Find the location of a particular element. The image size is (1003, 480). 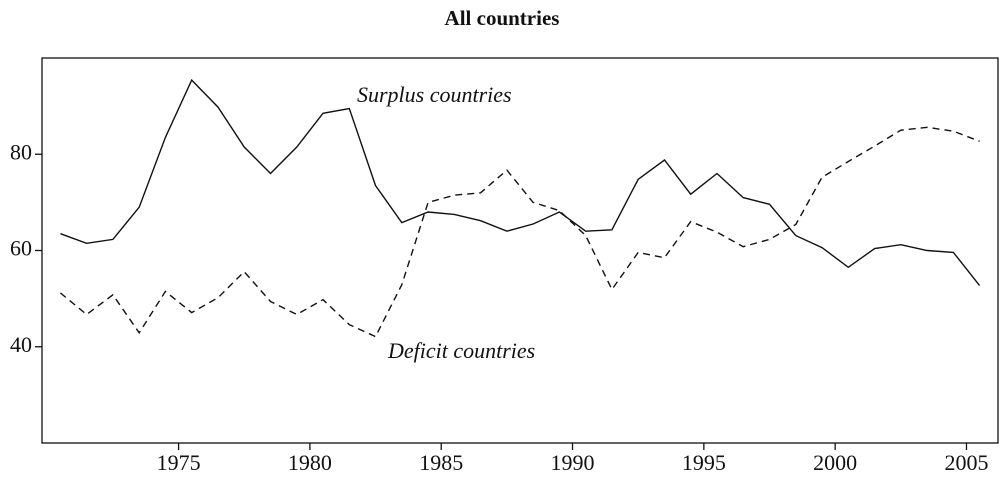

x-tick-label: 1990 is located at coordinates (573, 462).